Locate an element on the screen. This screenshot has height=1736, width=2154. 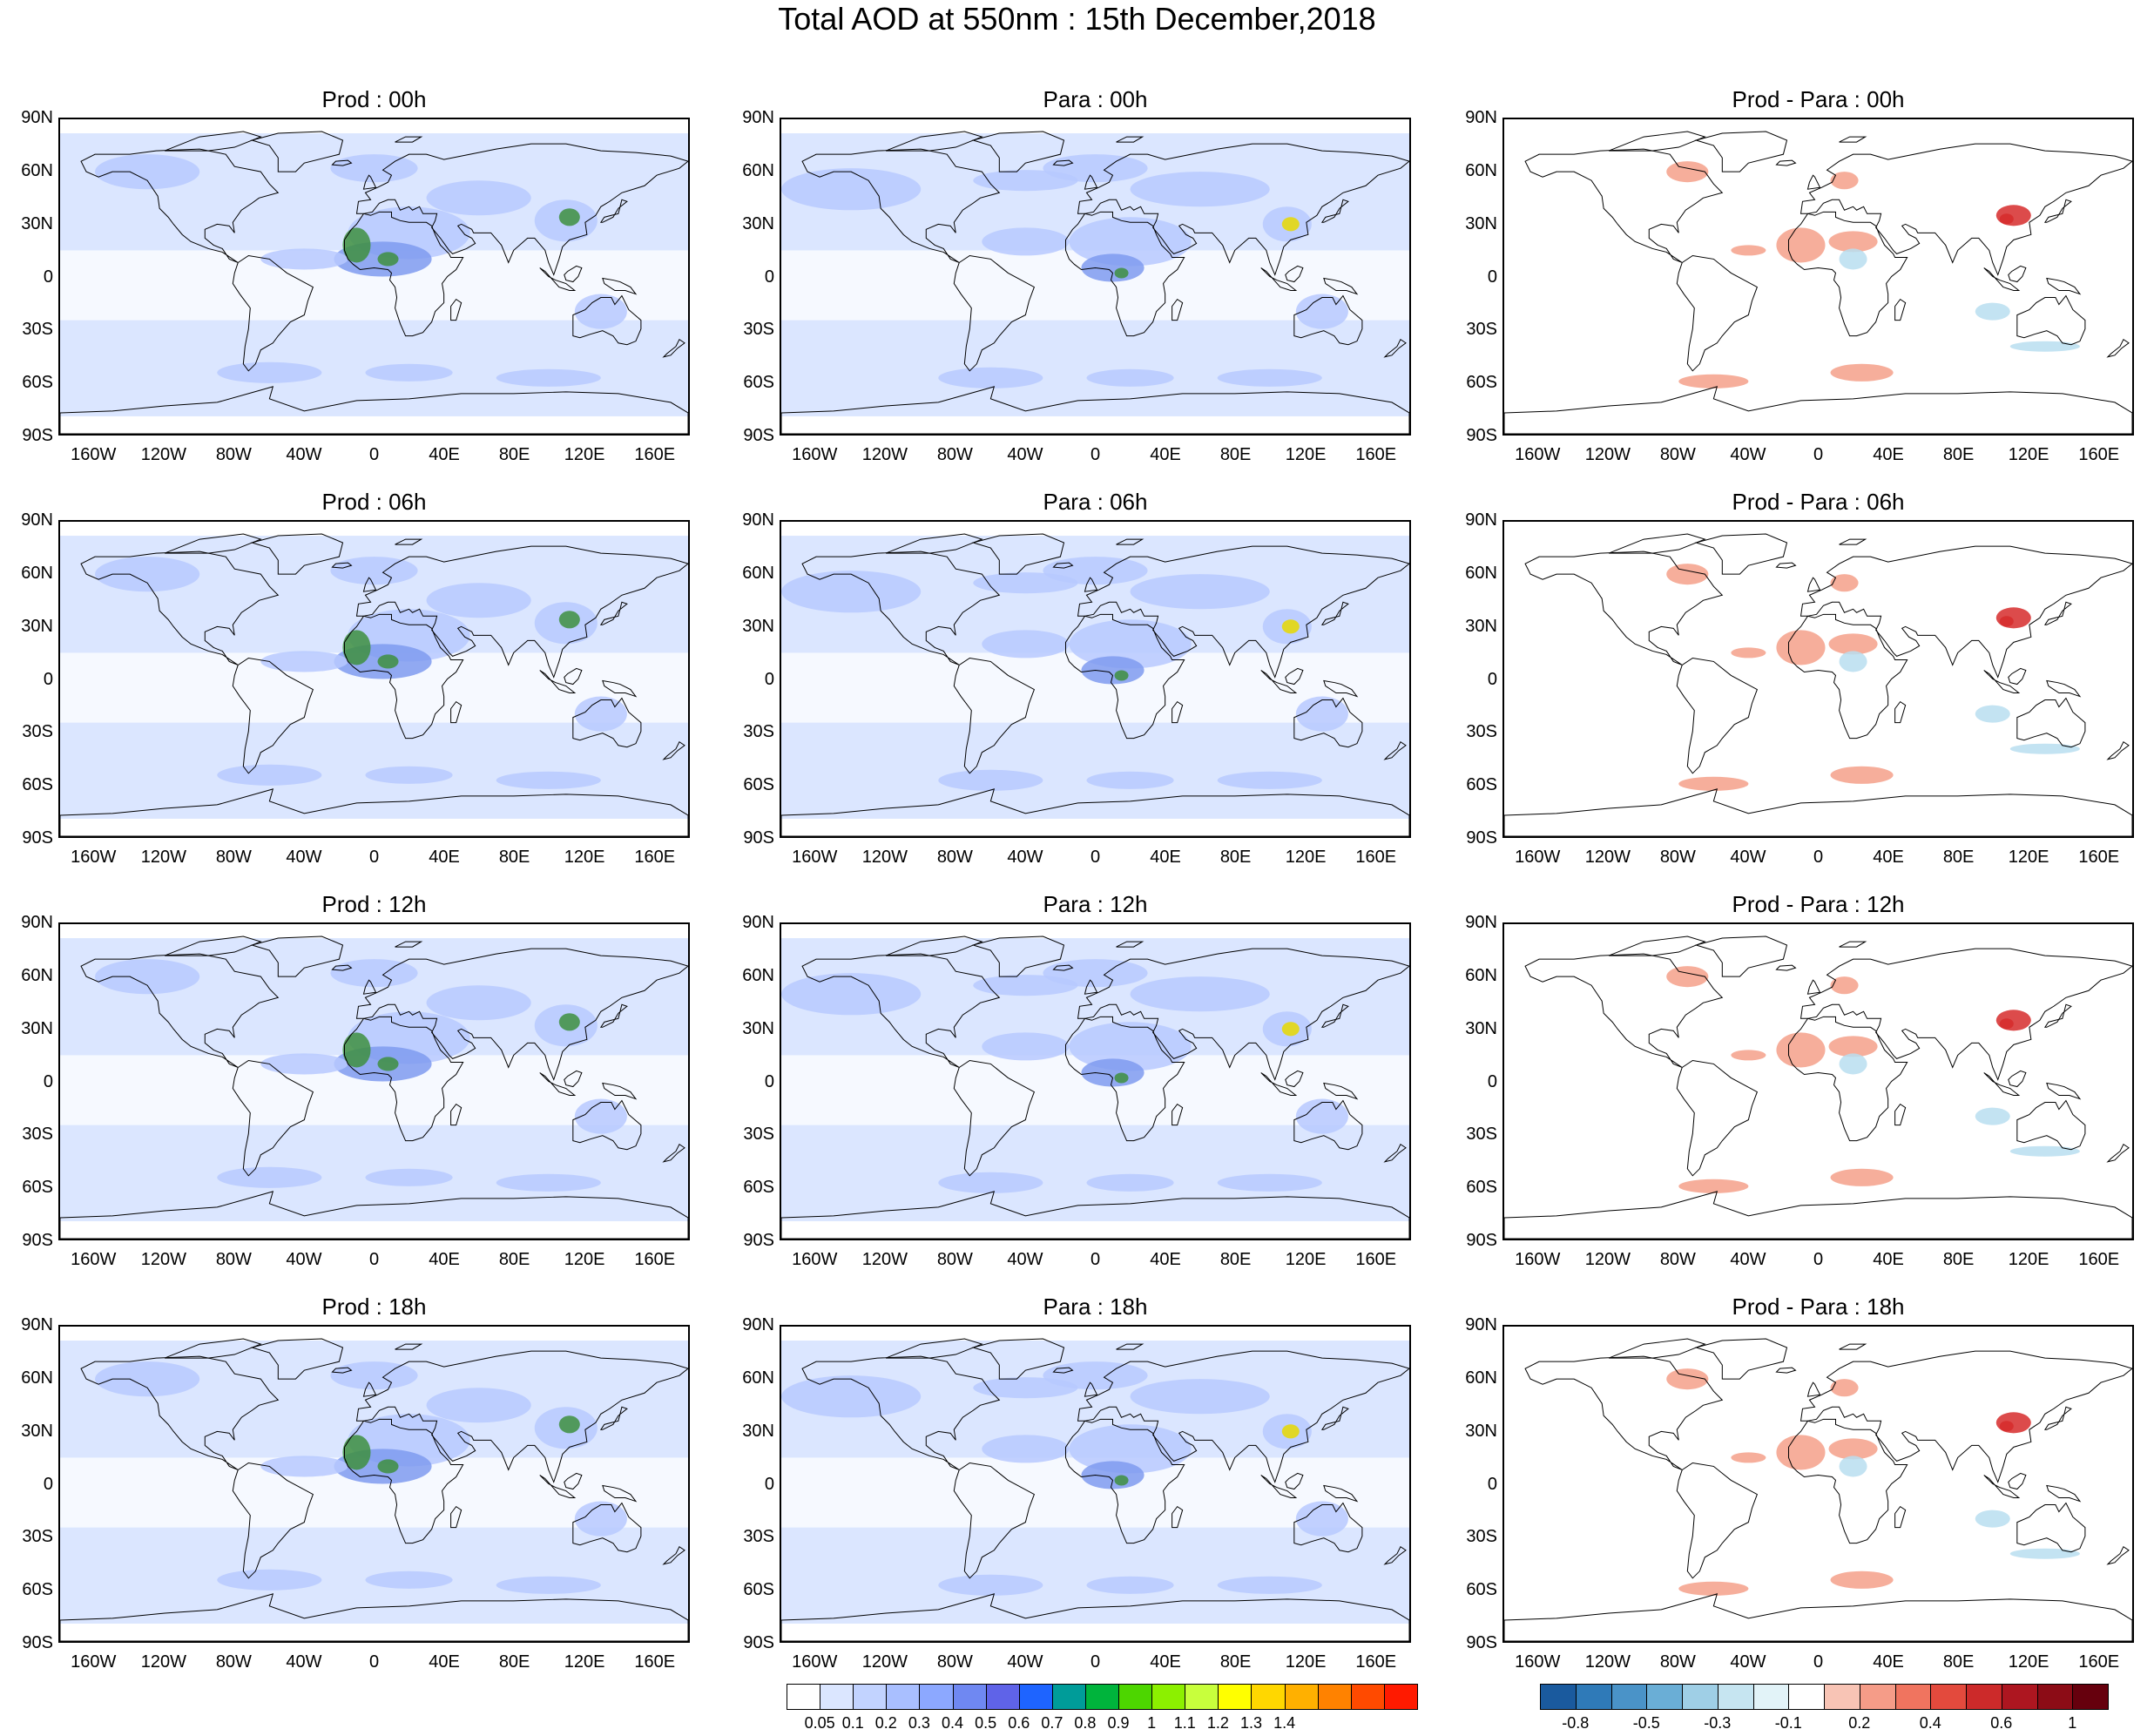
coastline-greenland is located at coordinates (1741, 1359).